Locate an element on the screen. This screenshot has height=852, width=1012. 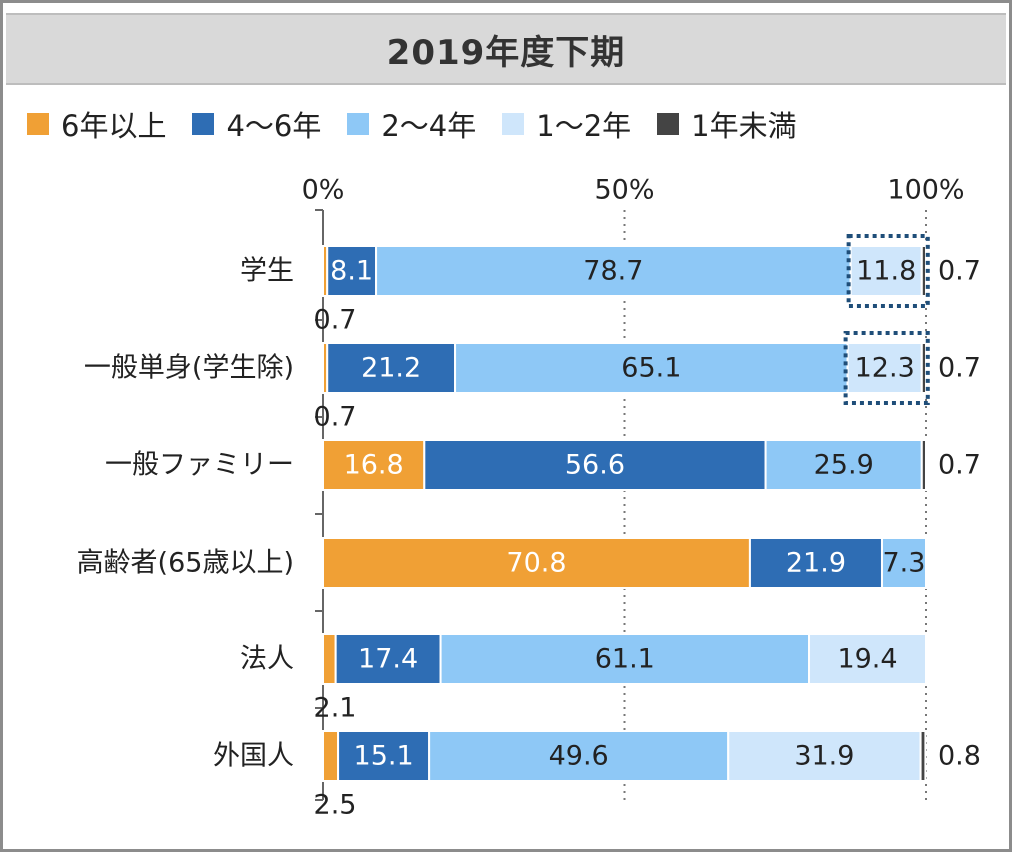
segment-label: 15.1 is located at coordinates (384, 756).